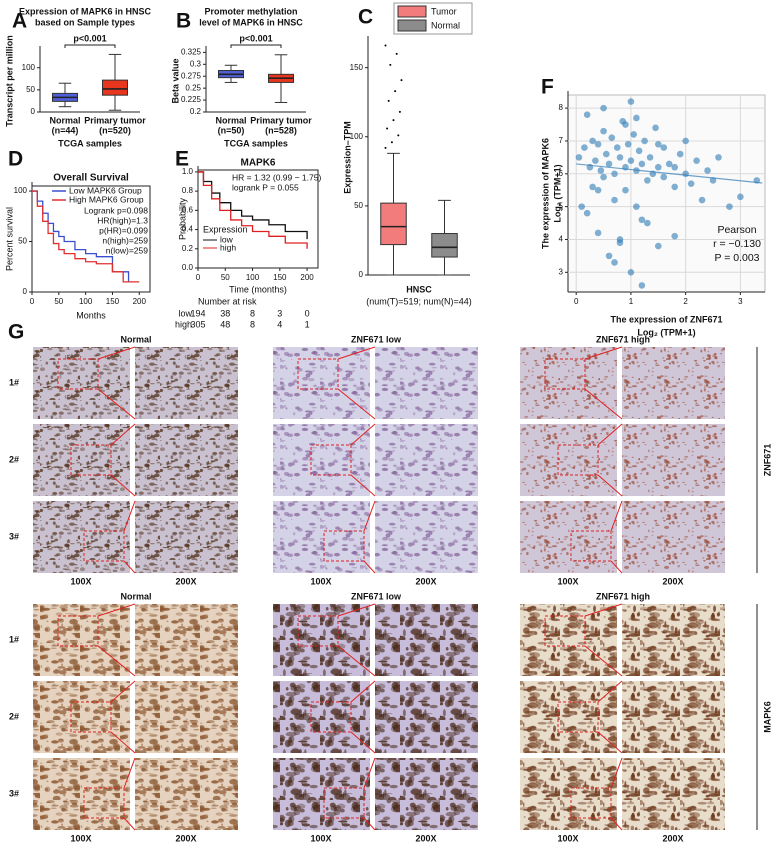 Image resolution: width=776 pixels, height=844 pixels. What do you see at coordinates (280, 277) in the screenshot?
I see `x-tick-label: 150` at bounding box center [280, 277].